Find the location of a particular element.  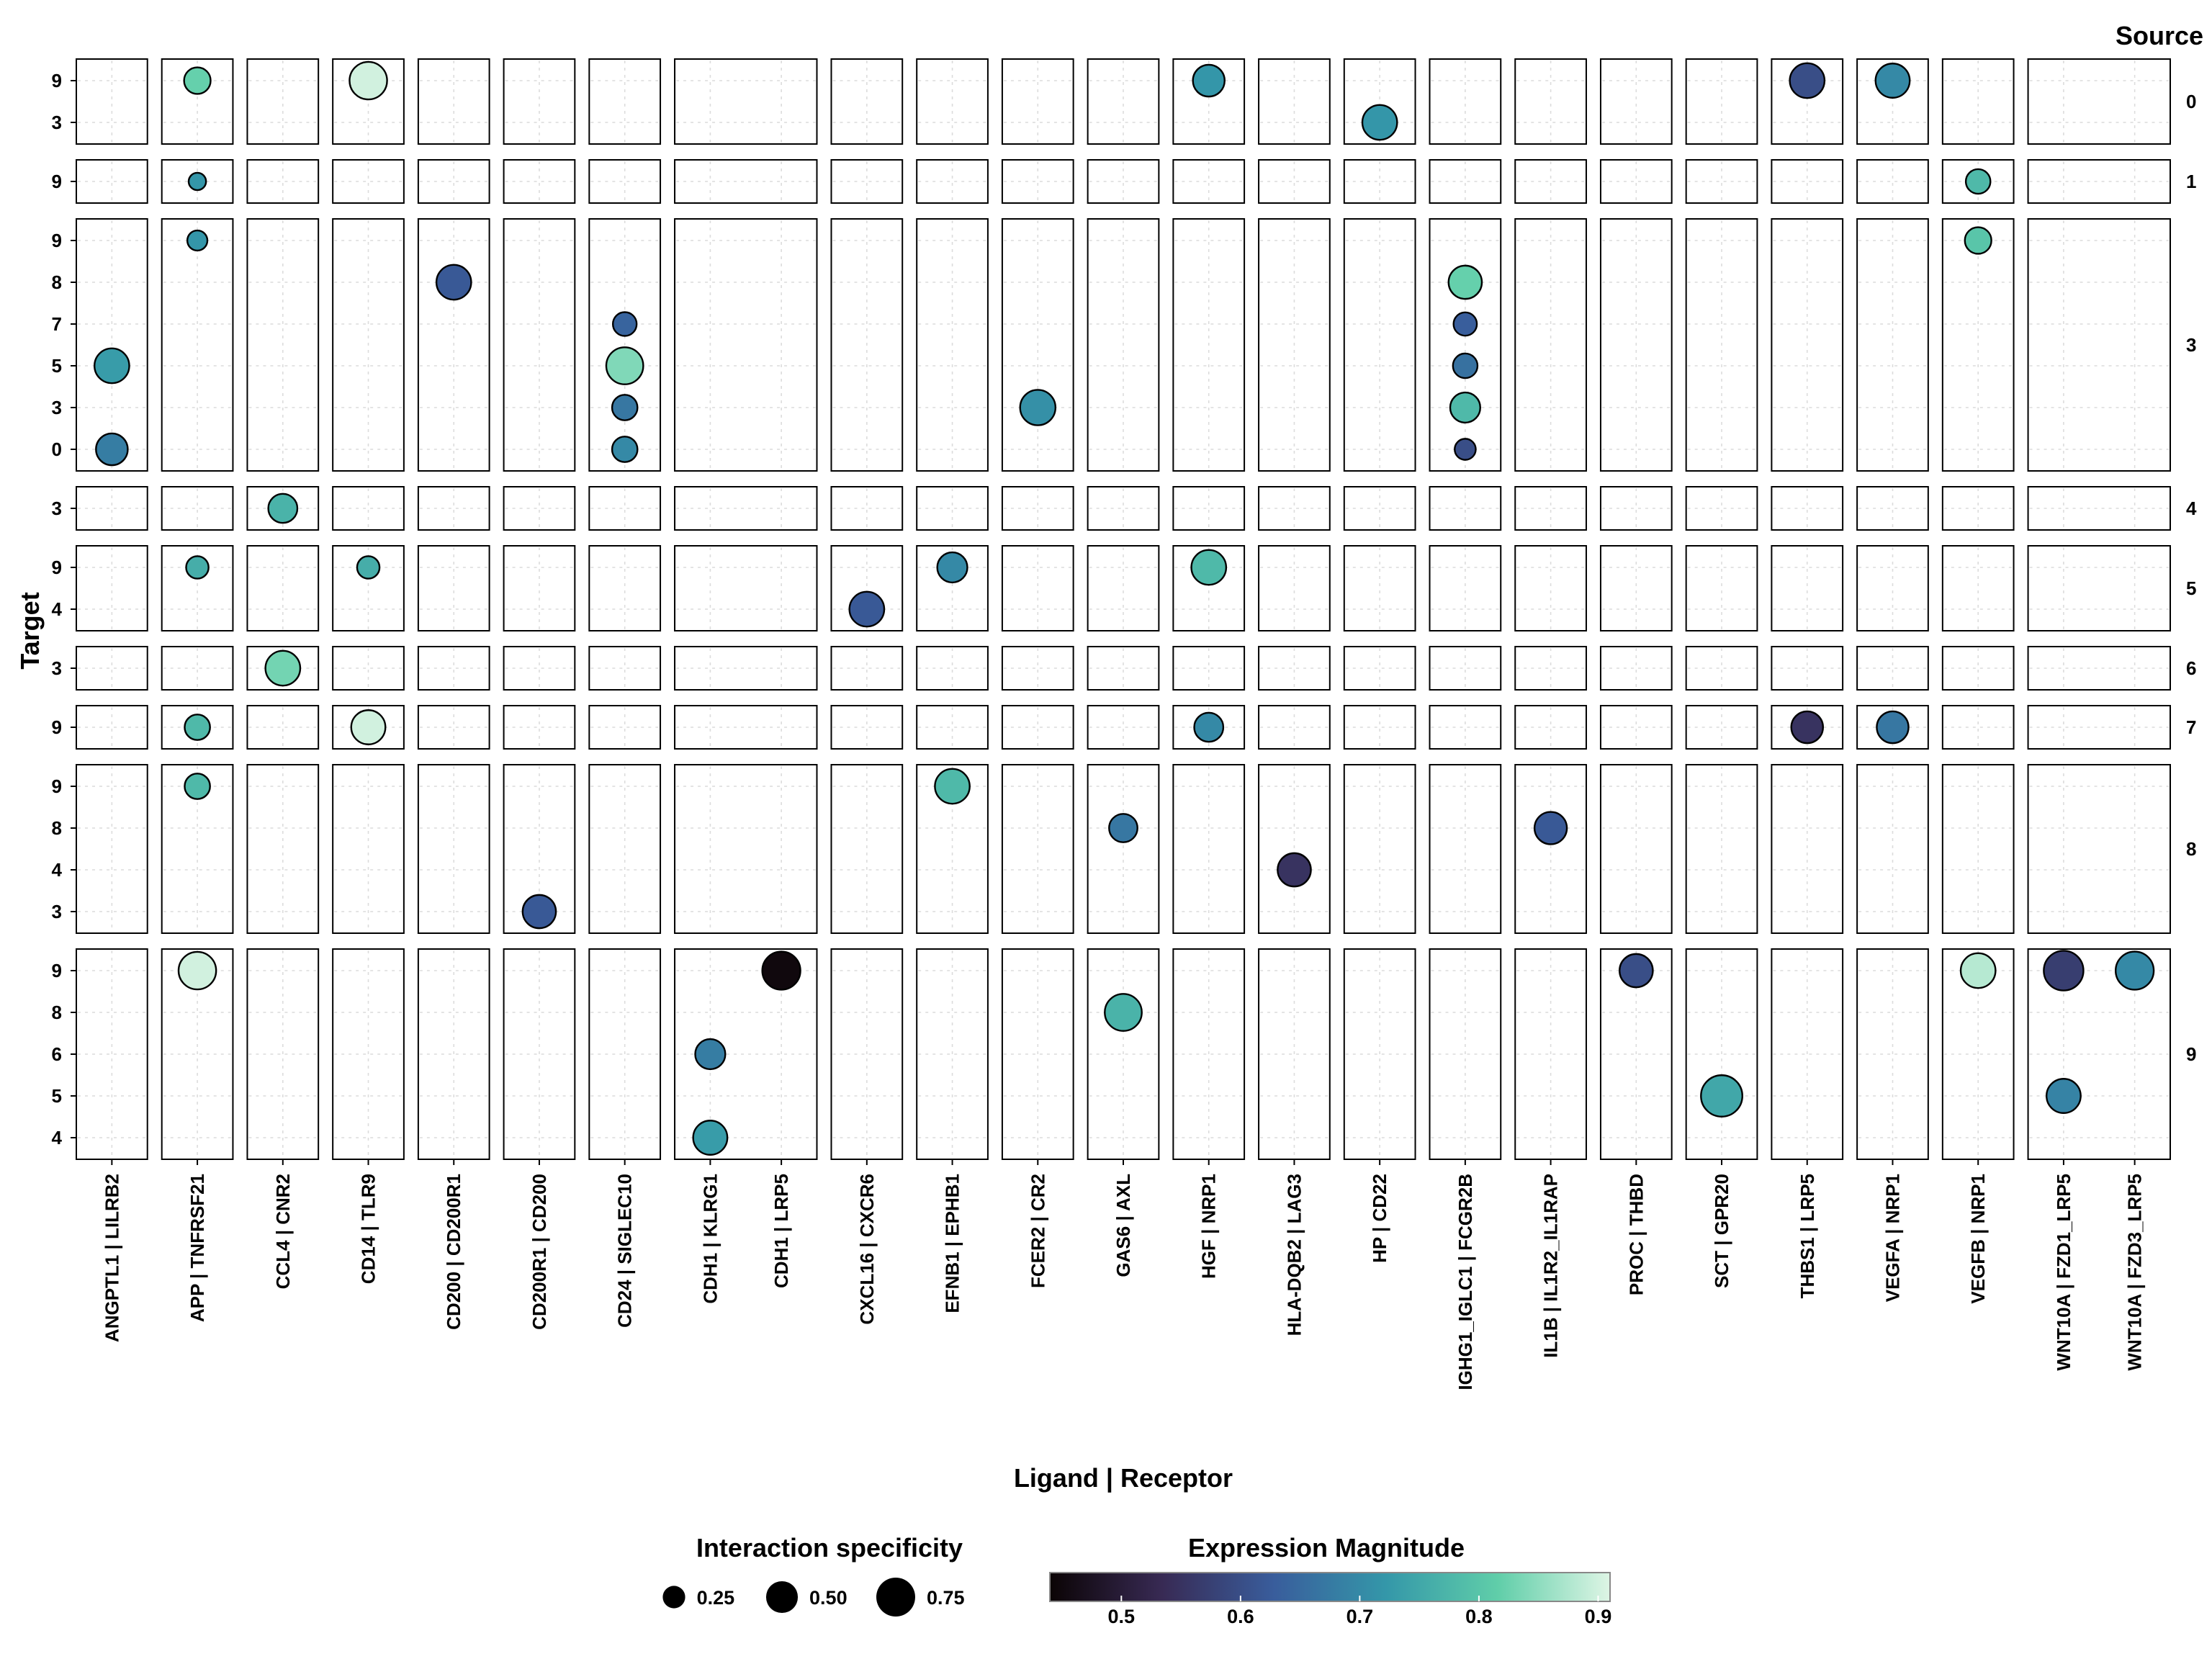

dot-8-3-cd200r1-cd200 is located at coordinates (539, 912).